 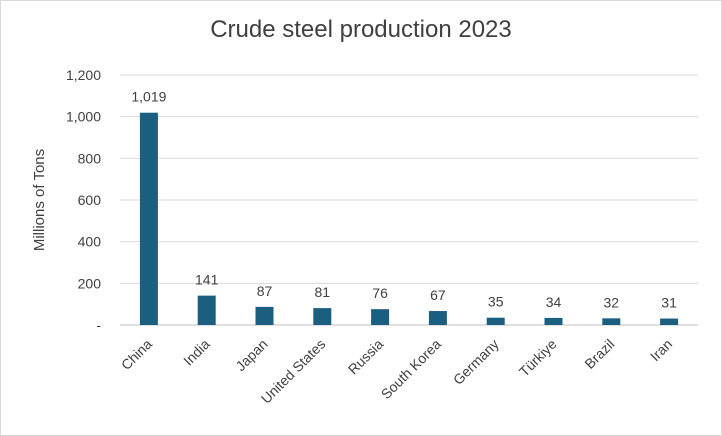 What do you see at coordinates (366, 357) in the screenshot?
I see `x-tick-label: Russia` at bounding box center [366, 357].